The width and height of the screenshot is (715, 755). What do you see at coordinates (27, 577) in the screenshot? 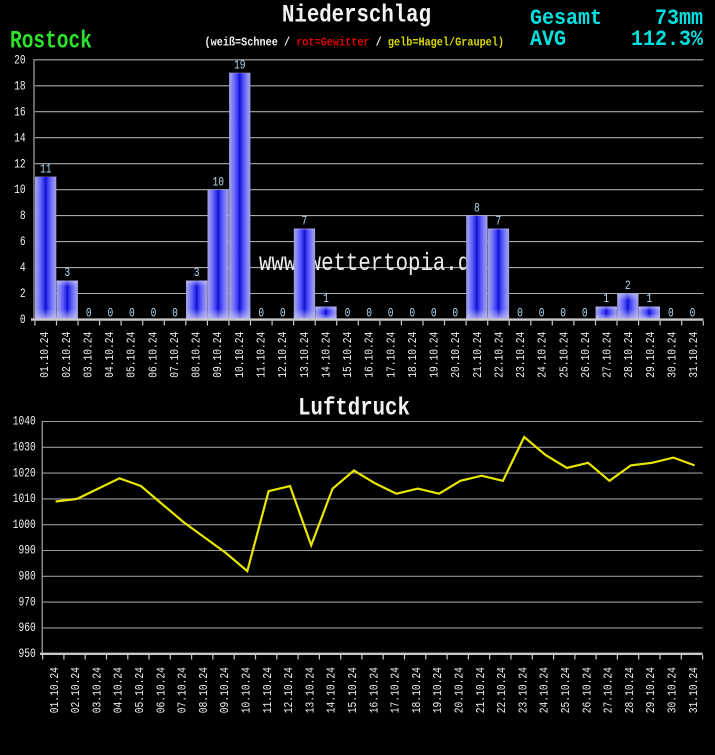
I see `svg-text: 980` at bounding box center [27, 577].